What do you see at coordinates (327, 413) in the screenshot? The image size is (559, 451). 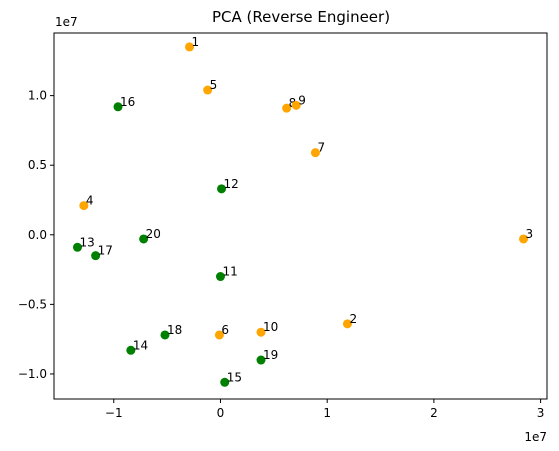 I see `x-tick-label: 1` at bounding box center [327, 413].